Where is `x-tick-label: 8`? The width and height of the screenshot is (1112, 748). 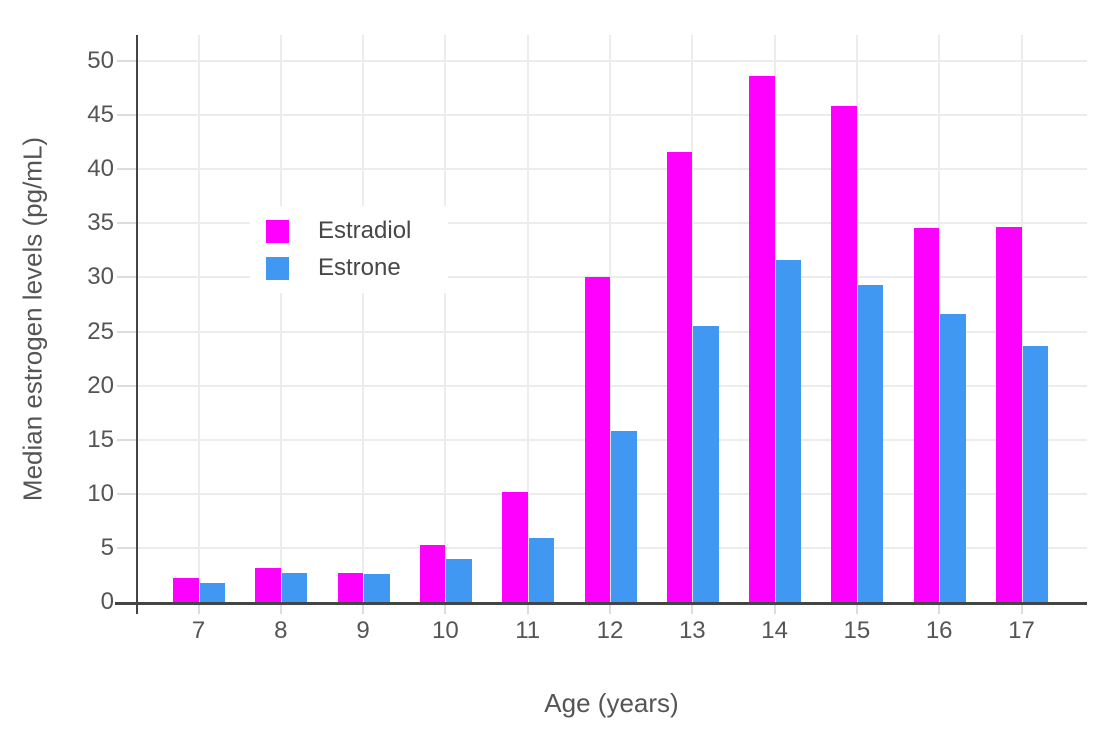
x-tick-label: 8 is located at coordinates (281, 630).